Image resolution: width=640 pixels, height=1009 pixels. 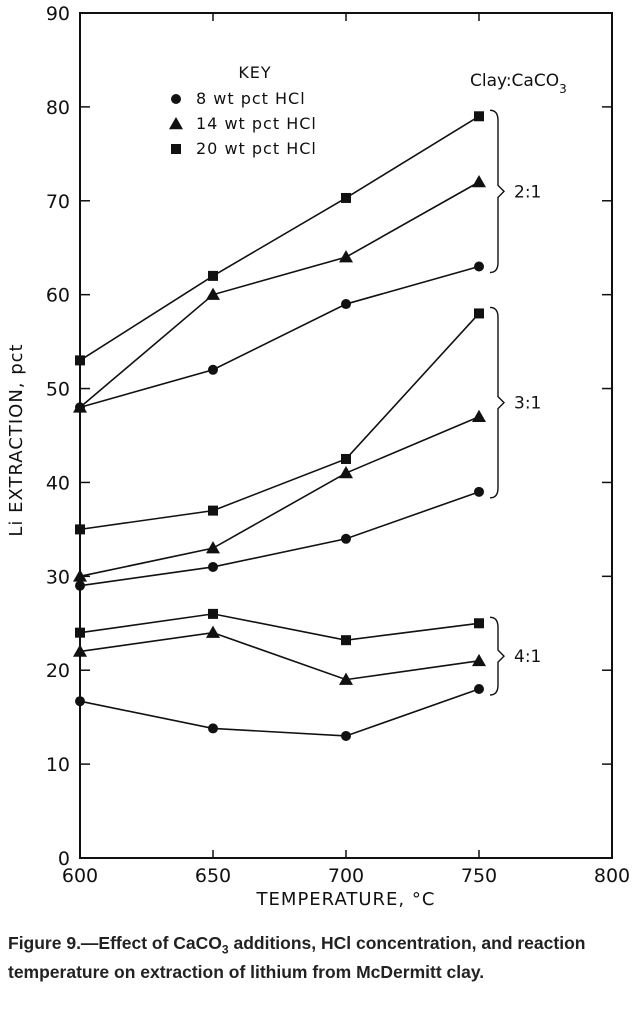 What do you see at coordinates (563, 89) in the screenshot?
I see `subscript: 3` at bounding box center [563, 89].